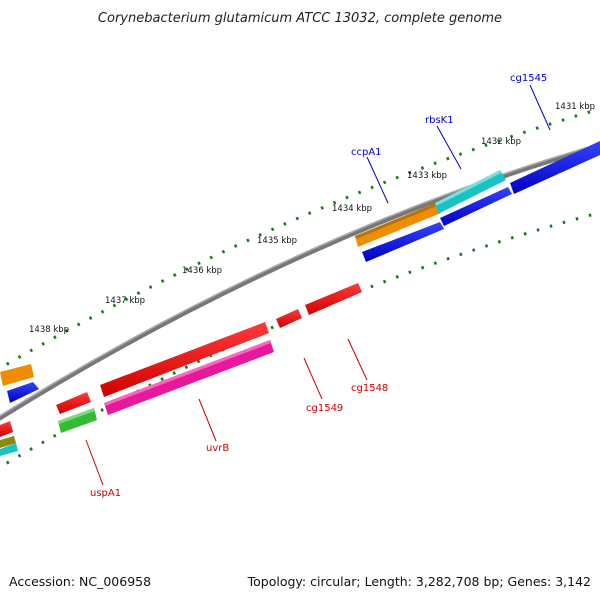 The width and height of the screenshot is (600, 600). Describe the element at coordinates (73, 403) in the screenshot. I see `gene-uspA1` at that location.